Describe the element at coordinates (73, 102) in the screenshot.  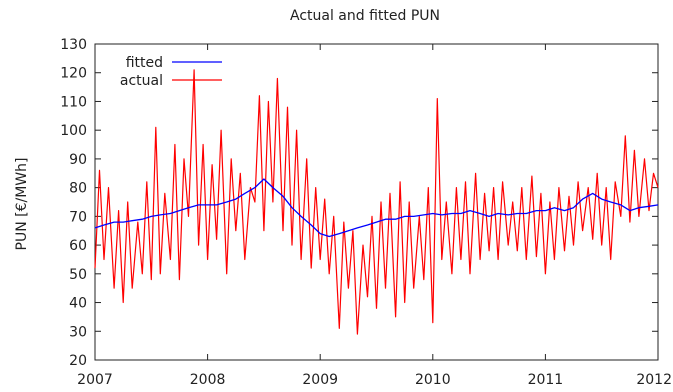
I see `y-tick-label: 110` at that location.